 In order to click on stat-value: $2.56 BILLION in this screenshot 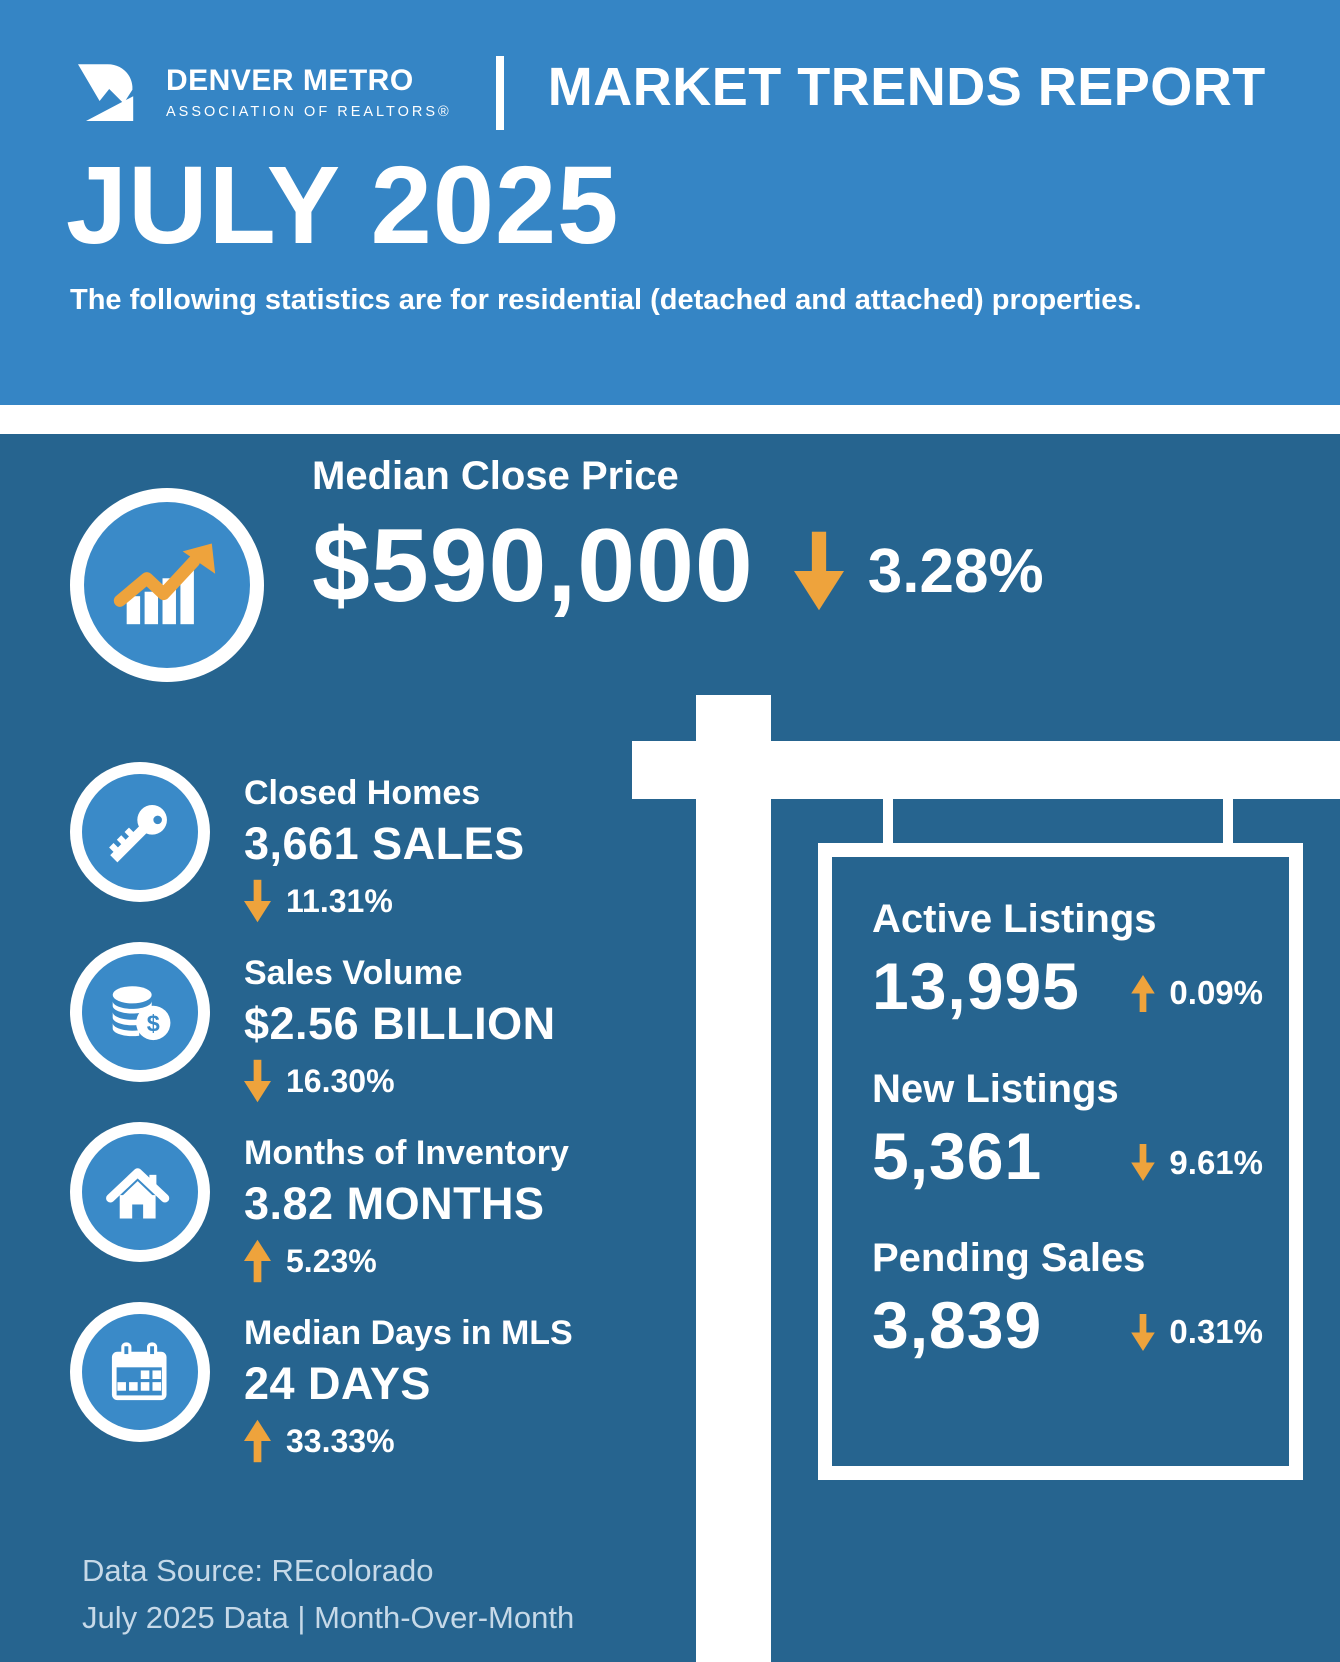, I will do `click(400, 1023)`.